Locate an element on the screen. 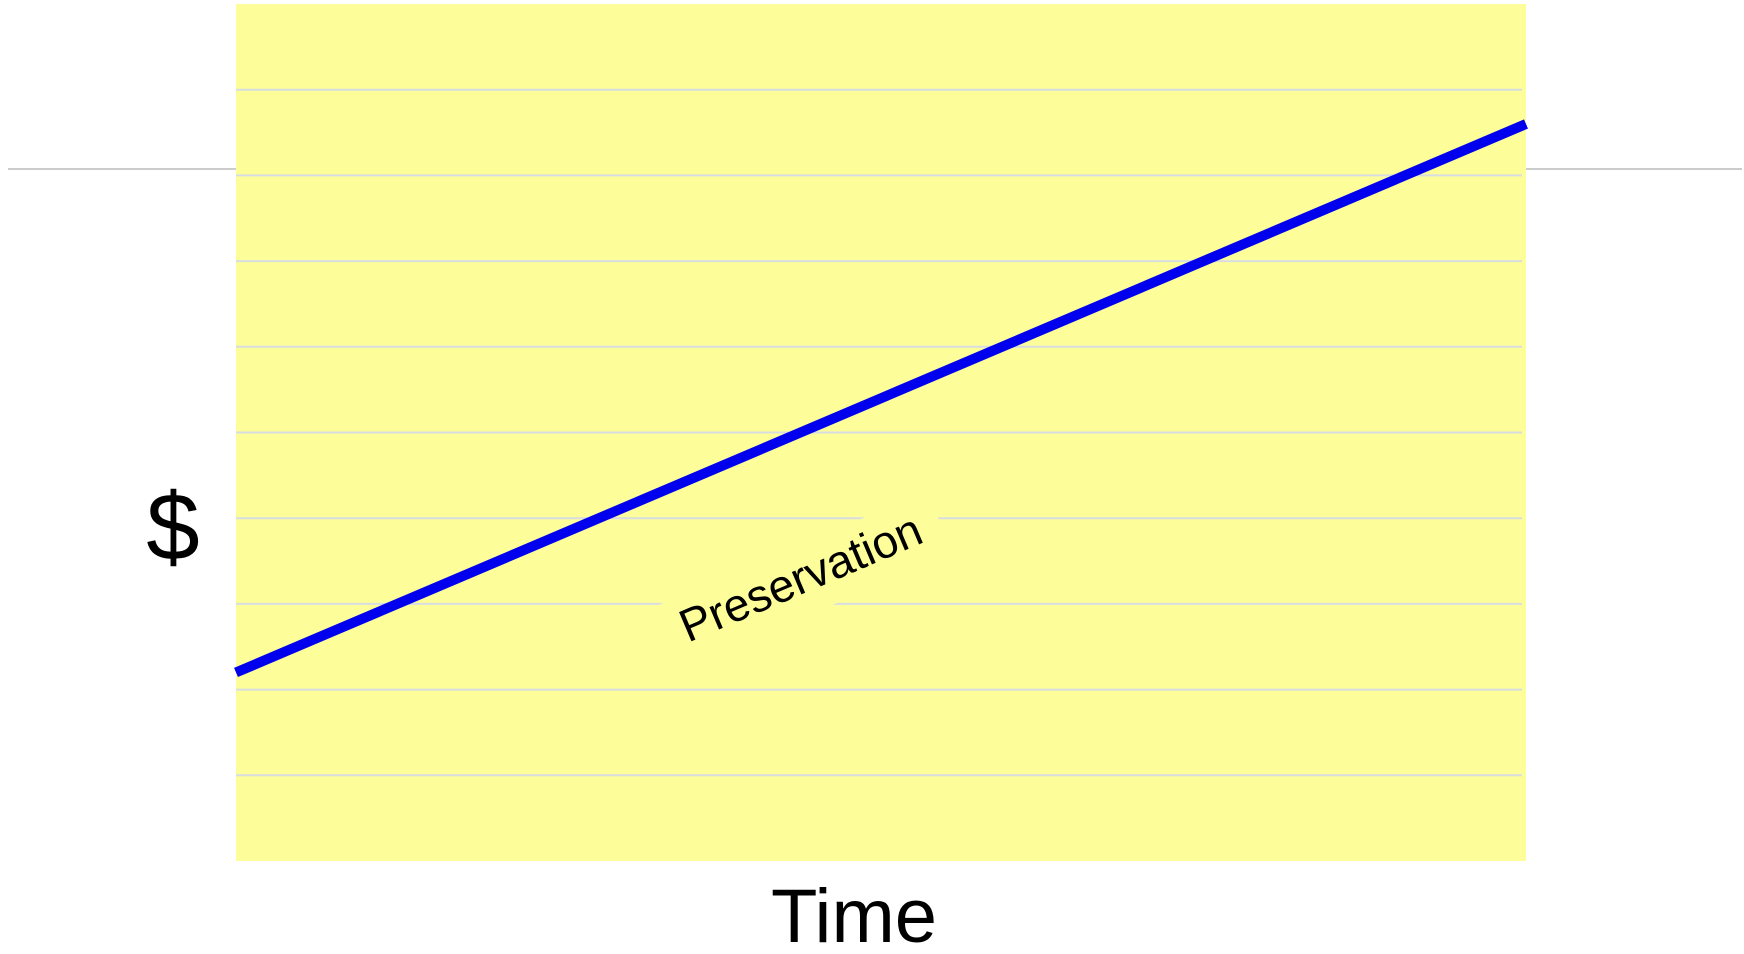  y-axis-label: $ is located at coordinates (172, 526).